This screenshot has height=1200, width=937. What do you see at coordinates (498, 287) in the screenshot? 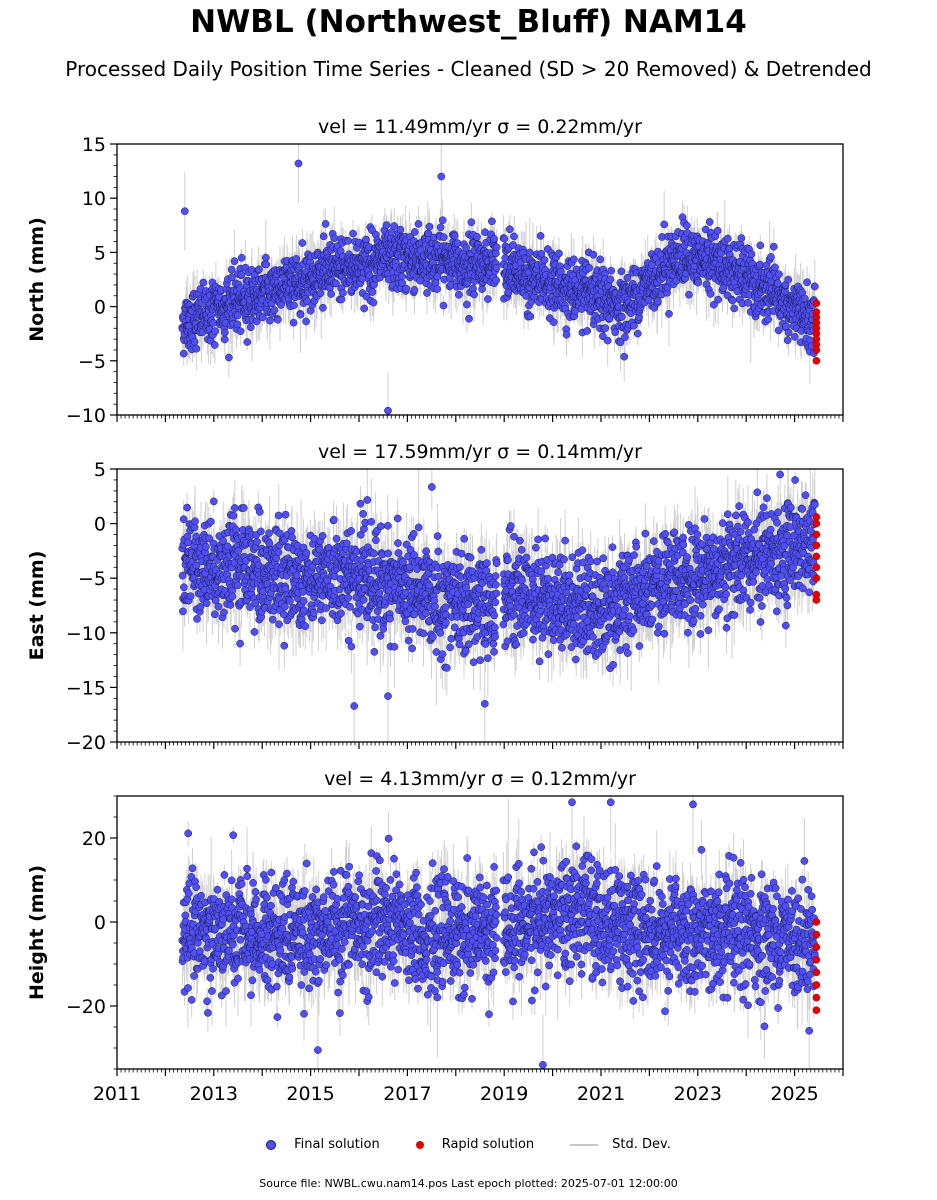
I see `final-points-north` at bounding box center [498, 287].